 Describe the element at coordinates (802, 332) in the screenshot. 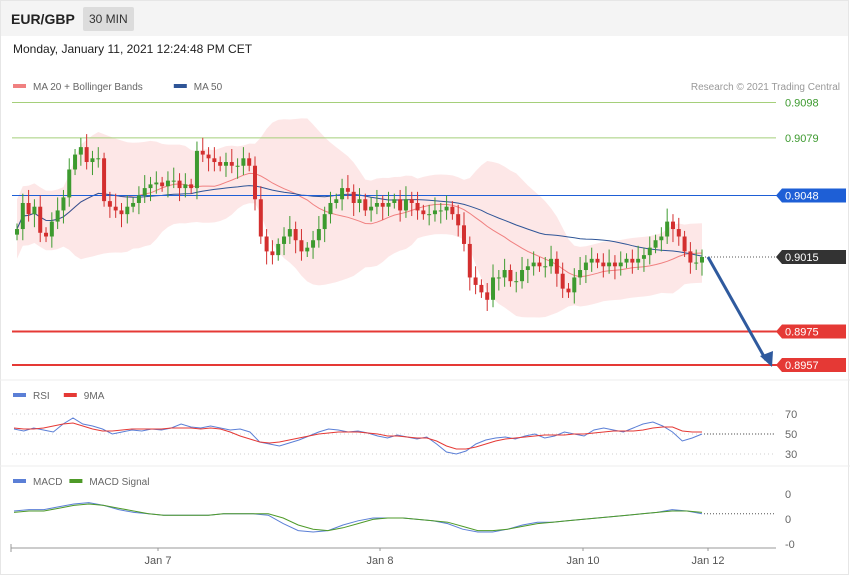

I see `price-tag-label: 0.8975` at that location.